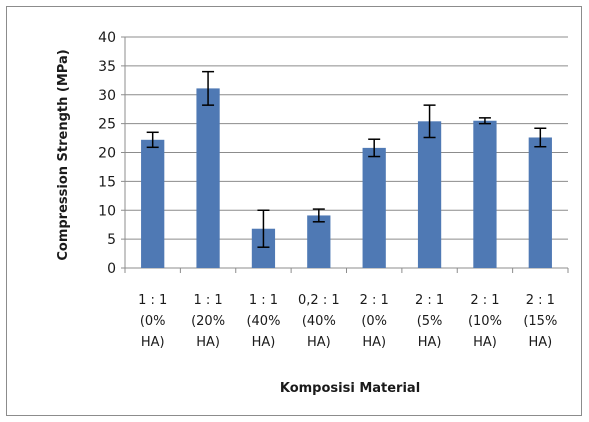 The height and width of the screenshot is (422, 589). What do you see at coordinates (107, 211) in the screenshot?
I see `y-tick-label: 10` at bounding box center [107, 211].